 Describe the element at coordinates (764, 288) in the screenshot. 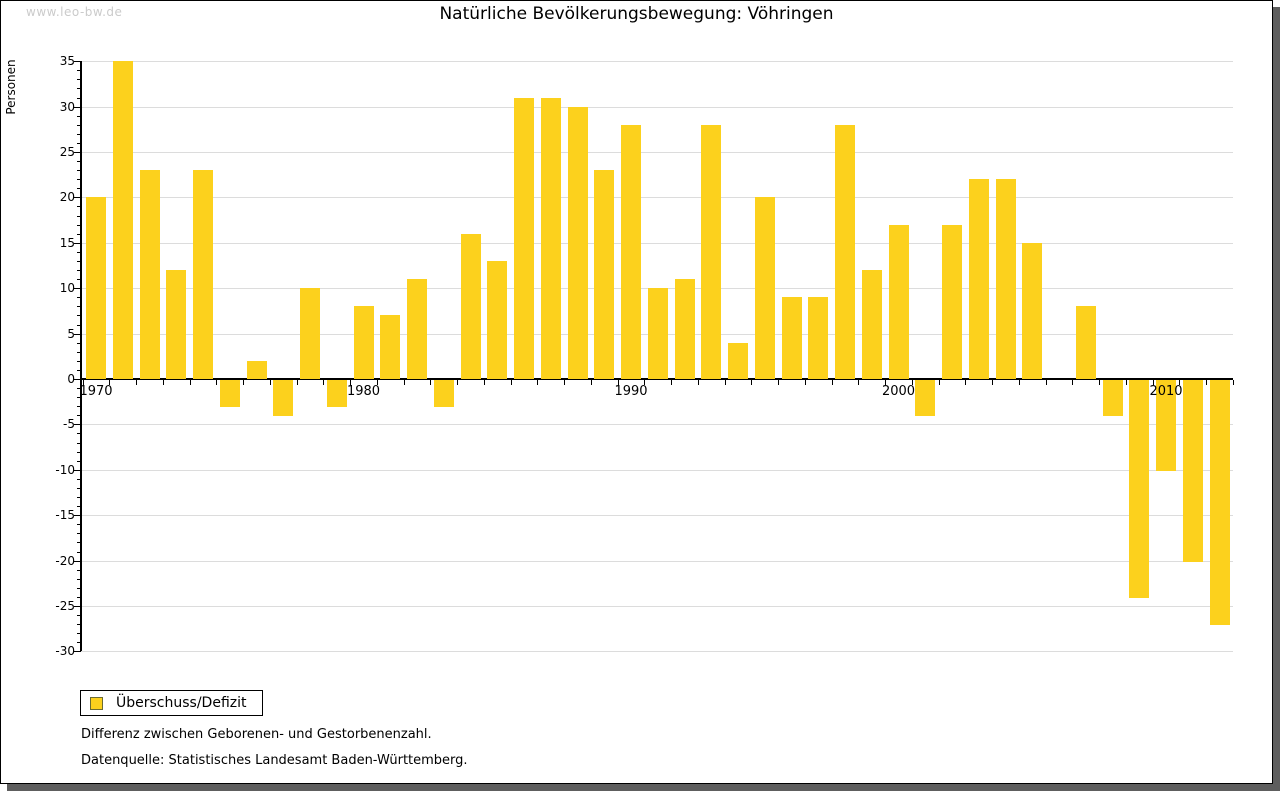

I see `bar-1995` at that location.